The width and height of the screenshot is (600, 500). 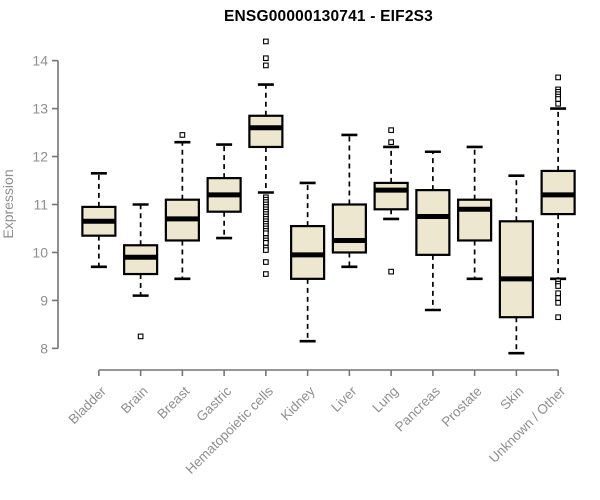 I want to click on boxplot-unknown-other, so click(x=558, y=197).